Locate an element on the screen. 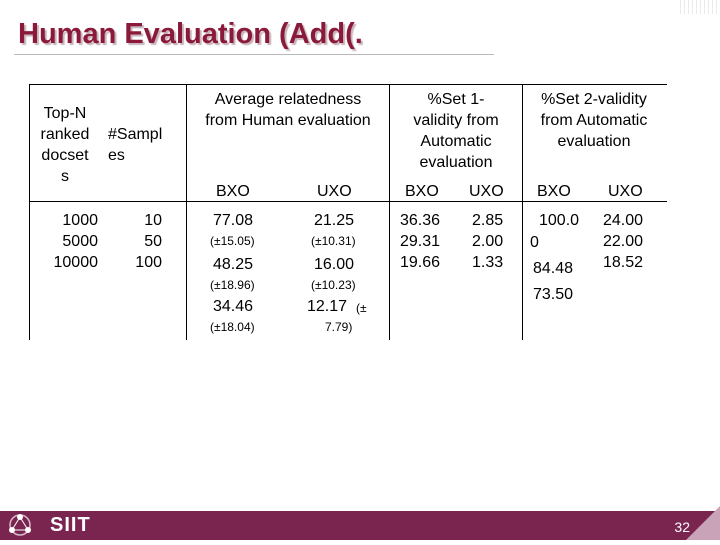 This screenshot has height=545, width=720. set2-uxo-column: 24.00 22.00 18.52 is located at coordinates (623, 241).